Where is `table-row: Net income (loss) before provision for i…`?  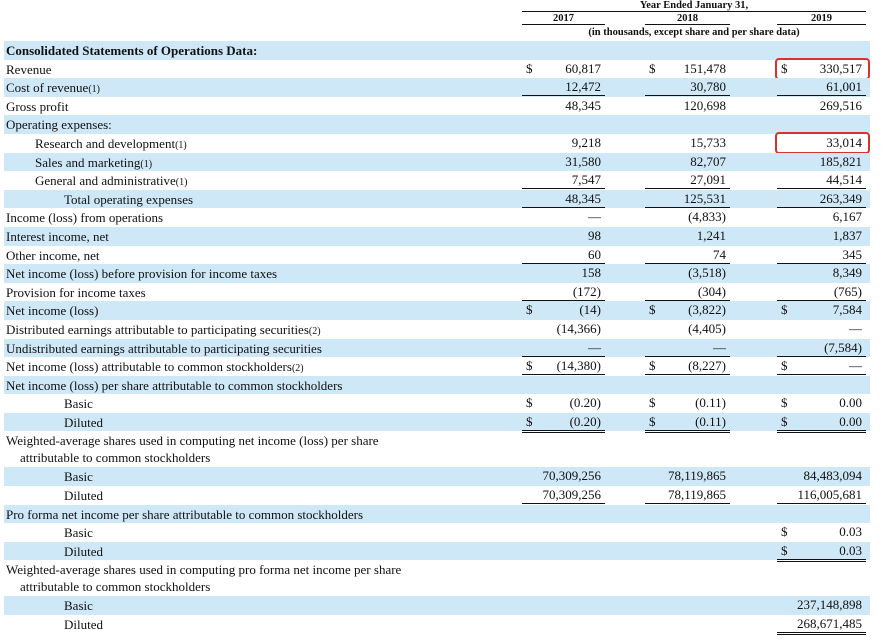 table-row: Net income (loss) before provision for i… is located at coordinates (437, 273).